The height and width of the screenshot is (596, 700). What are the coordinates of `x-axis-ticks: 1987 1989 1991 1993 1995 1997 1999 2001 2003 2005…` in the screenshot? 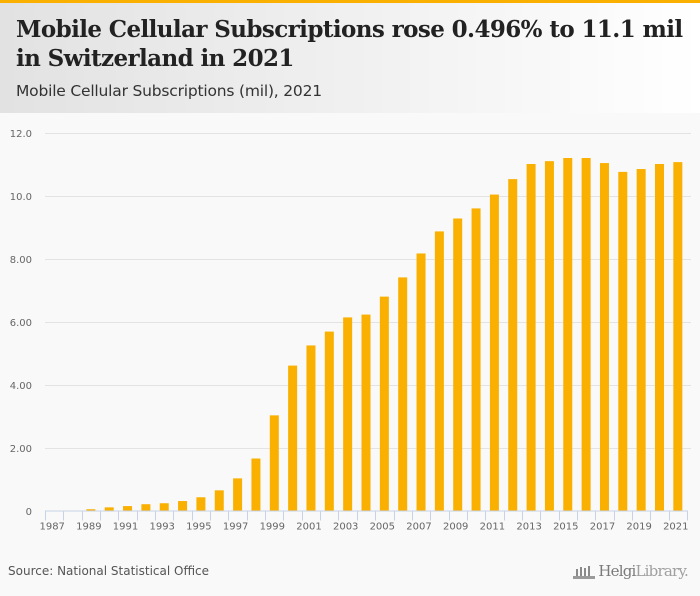 It's located at (363, 527).